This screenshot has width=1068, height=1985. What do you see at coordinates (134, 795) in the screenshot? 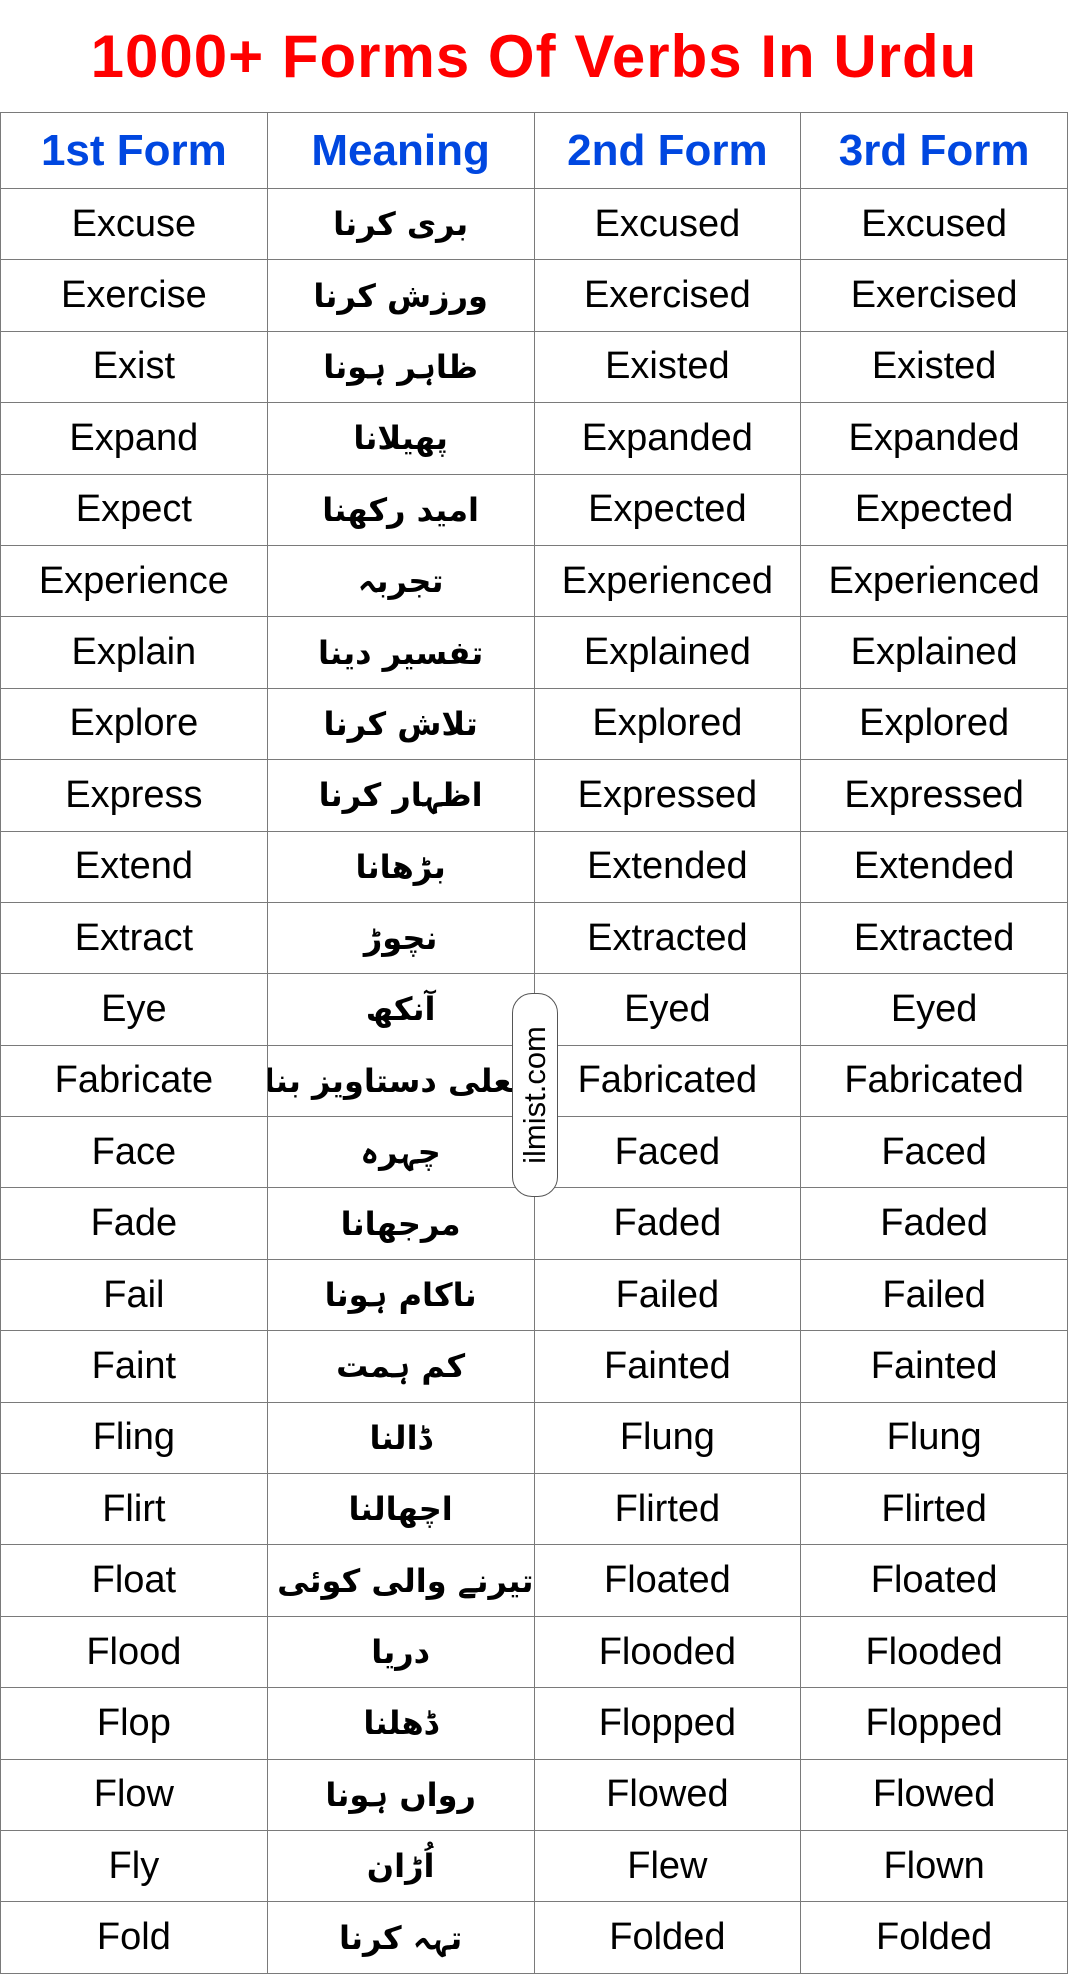
I see `cell-1st-form: Express` at bounding box center [134, 795].